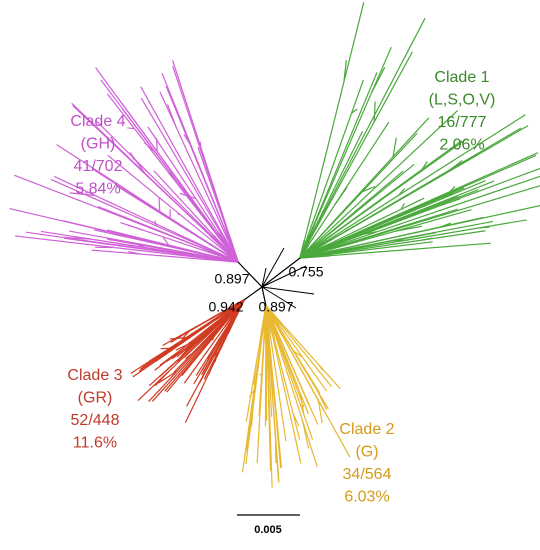  I want to click on clade-label: 5.84%, so click(97, 189).